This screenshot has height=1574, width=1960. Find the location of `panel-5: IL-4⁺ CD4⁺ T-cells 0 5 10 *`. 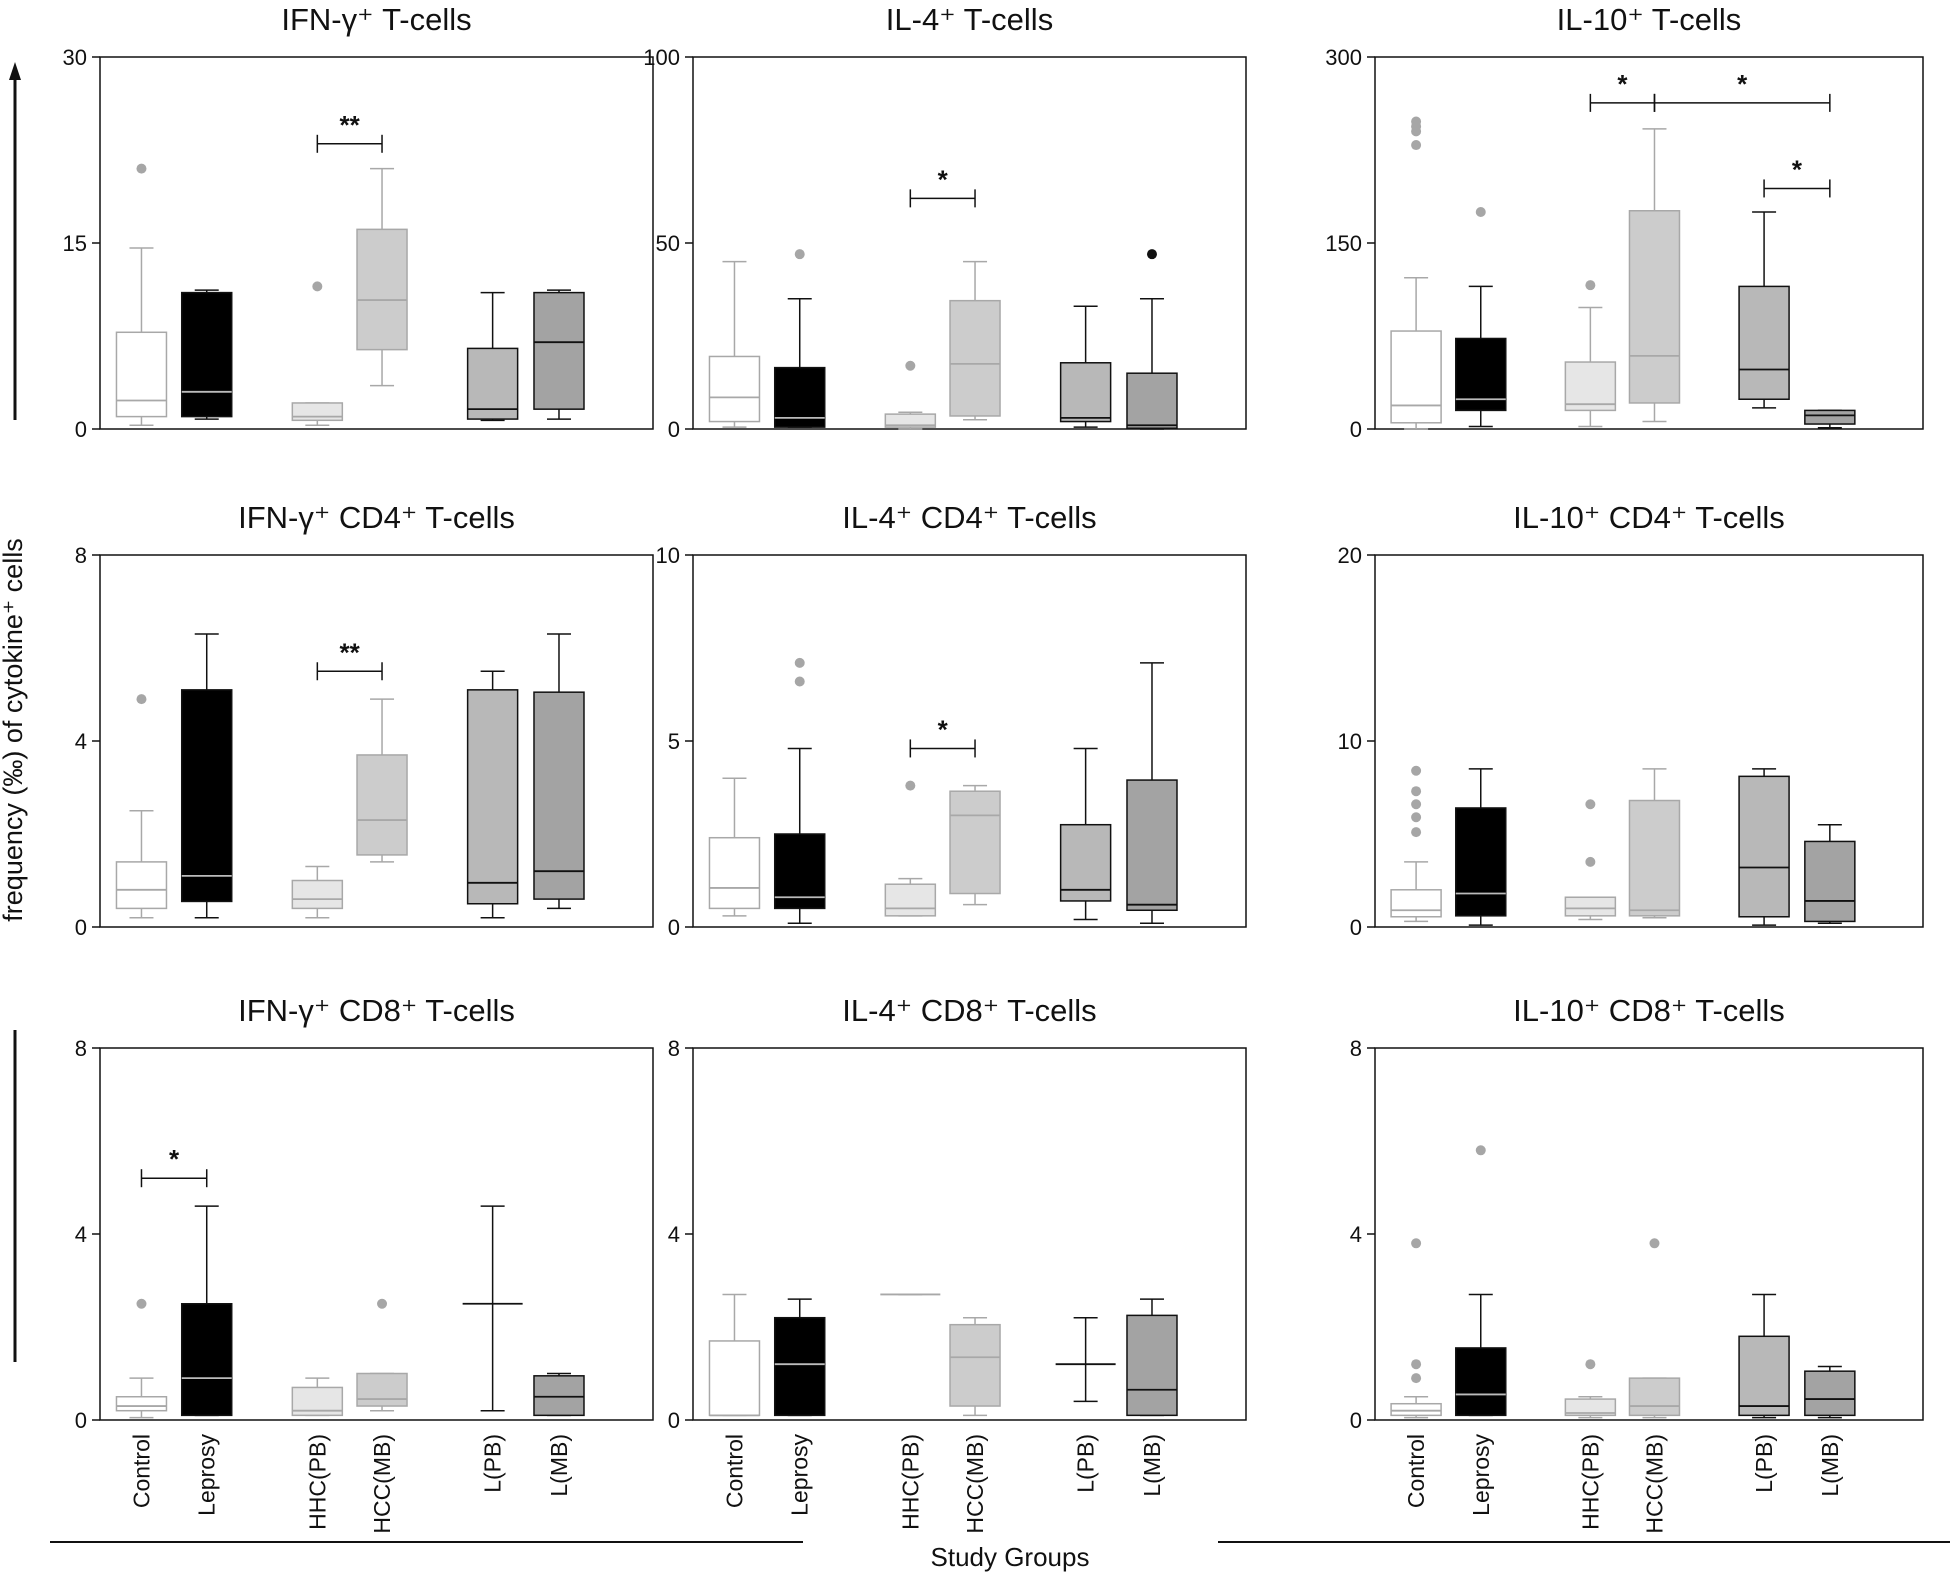

panel-5: IL-4⁺ CD4⁺ T-cells 0 5 10 * is located at coordinates (951, 720).